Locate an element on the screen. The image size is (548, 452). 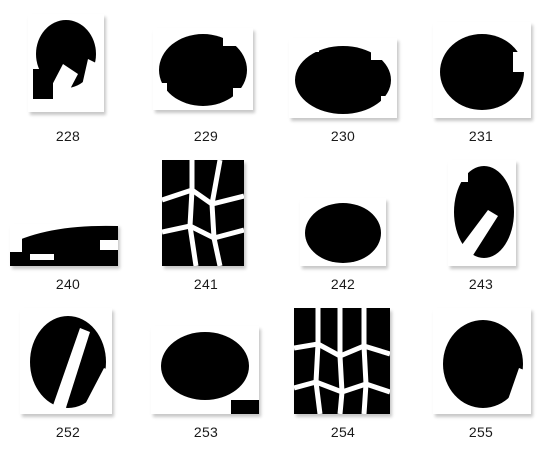
file-name: 254 is located at coordinates (343, 432).